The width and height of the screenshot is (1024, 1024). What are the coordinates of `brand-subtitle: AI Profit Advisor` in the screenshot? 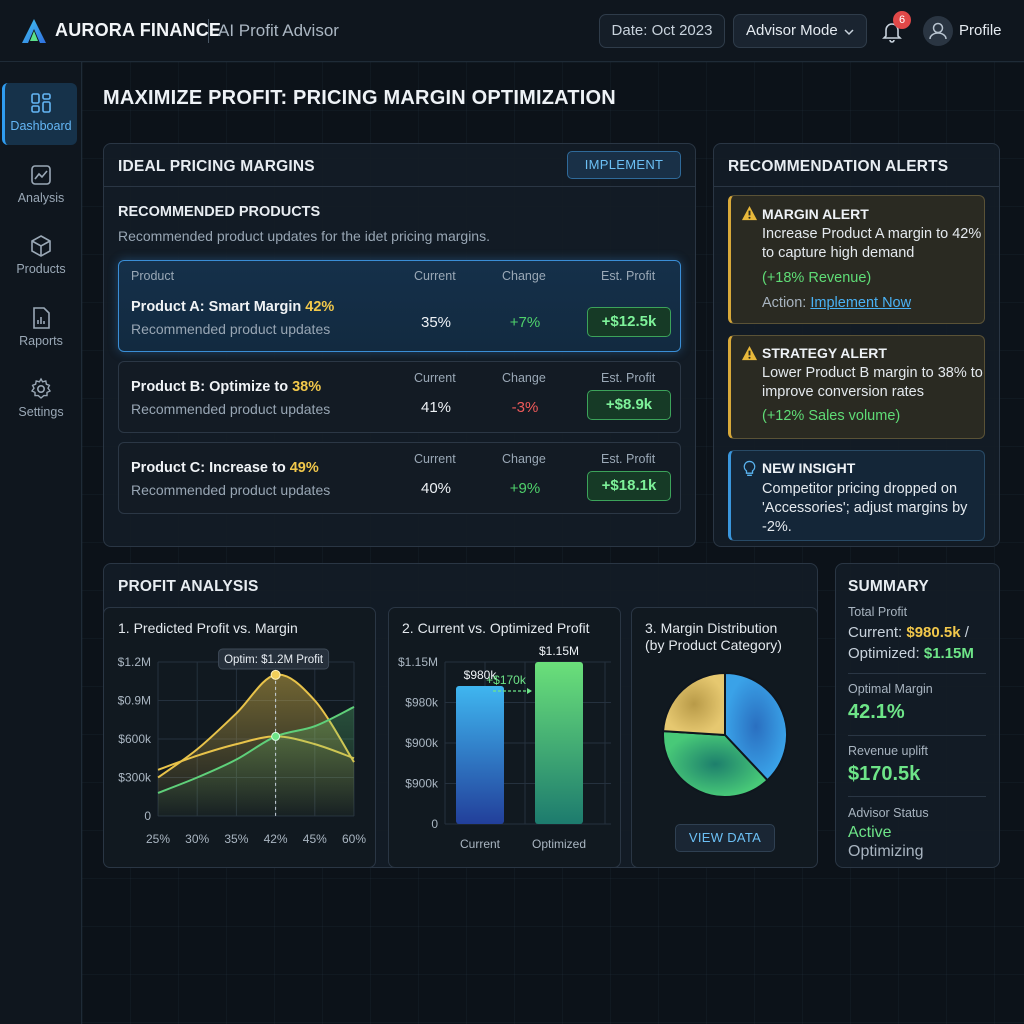 It's located at (278, 30).